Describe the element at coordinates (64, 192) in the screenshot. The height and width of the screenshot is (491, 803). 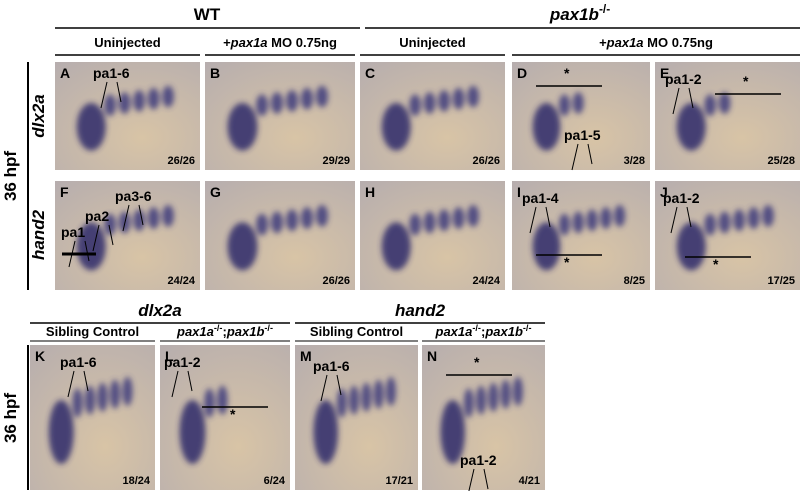
I see `panel-letter: F` at that location.